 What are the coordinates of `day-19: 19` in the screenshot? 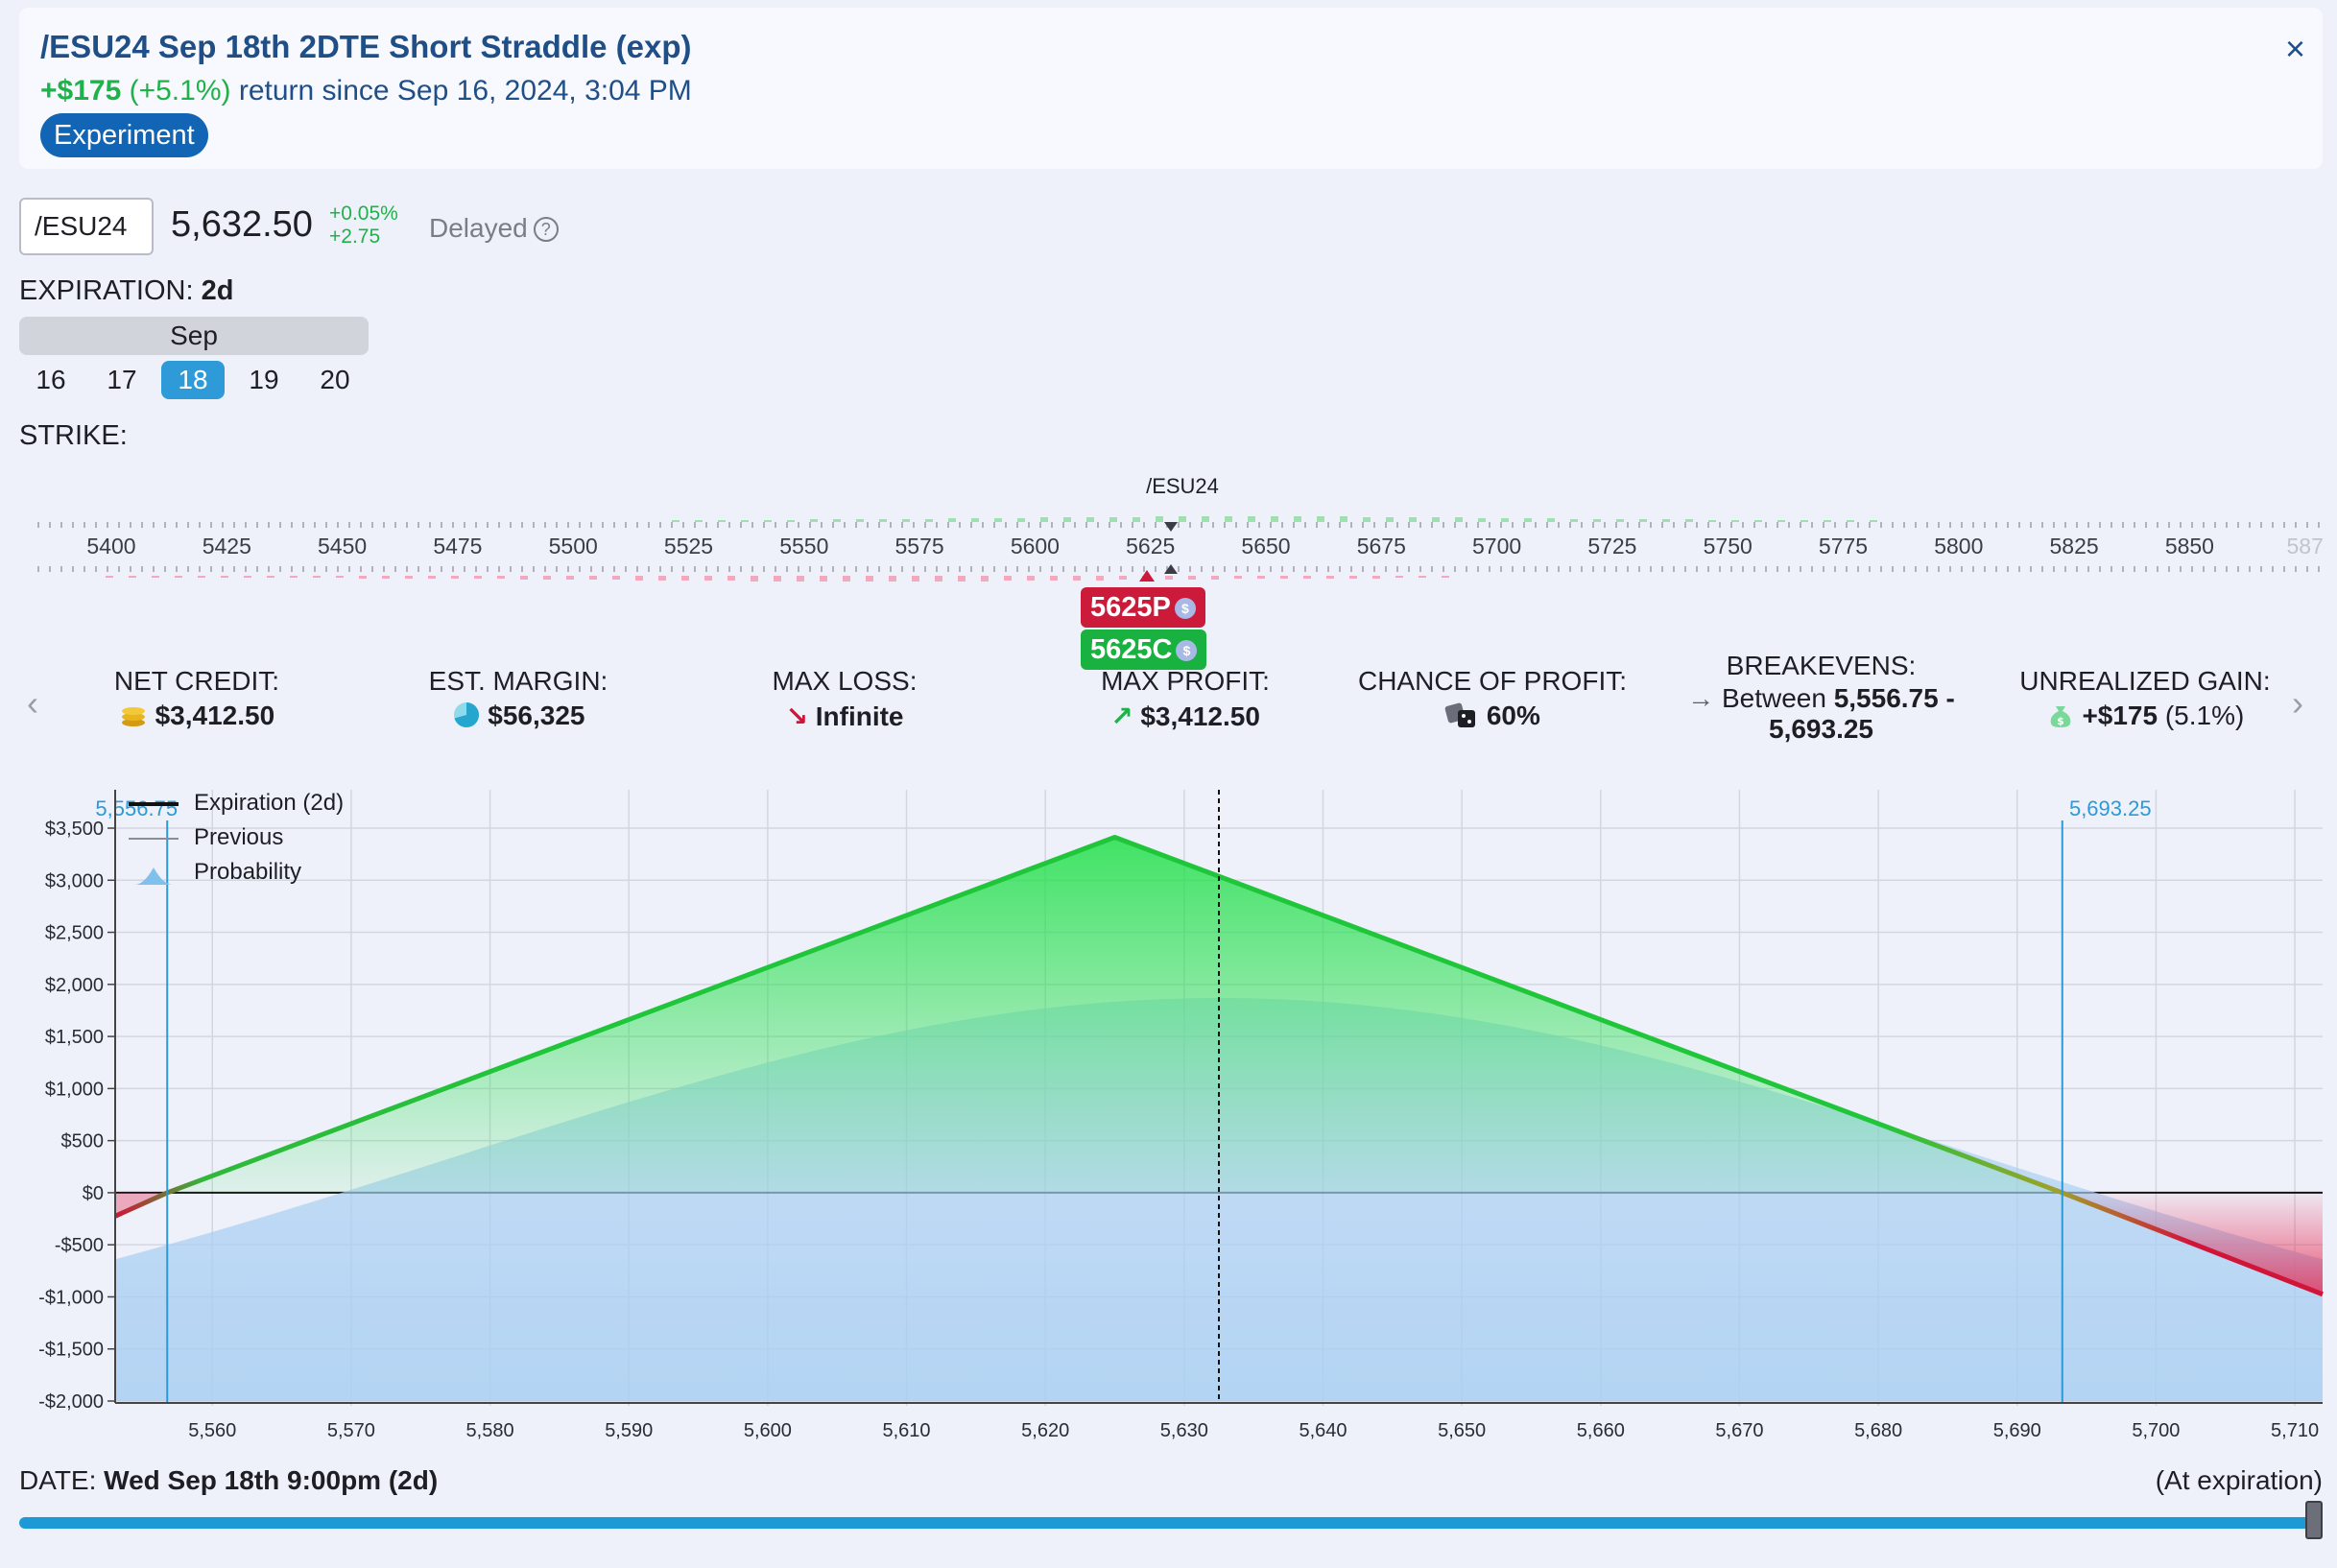 It's located at (264, 379).